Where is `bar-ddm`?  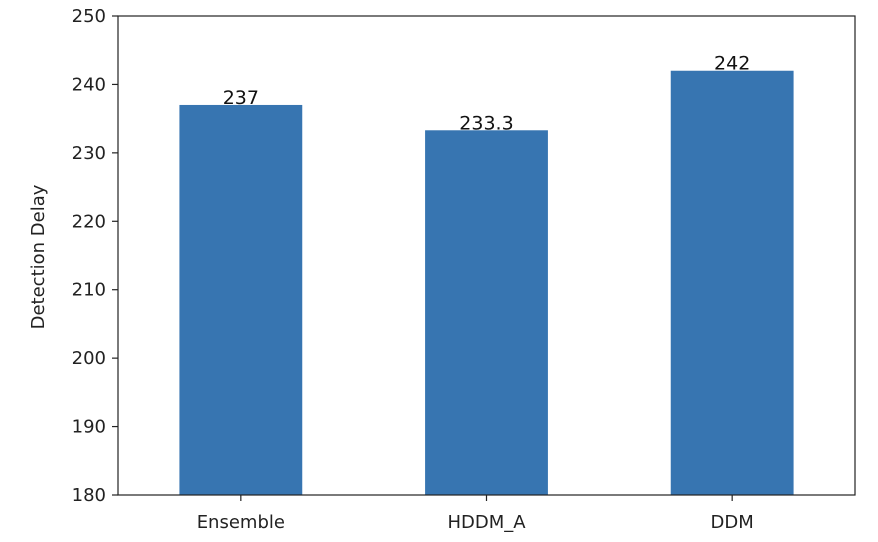 bar-ddm is located at coordinates (732, 282).